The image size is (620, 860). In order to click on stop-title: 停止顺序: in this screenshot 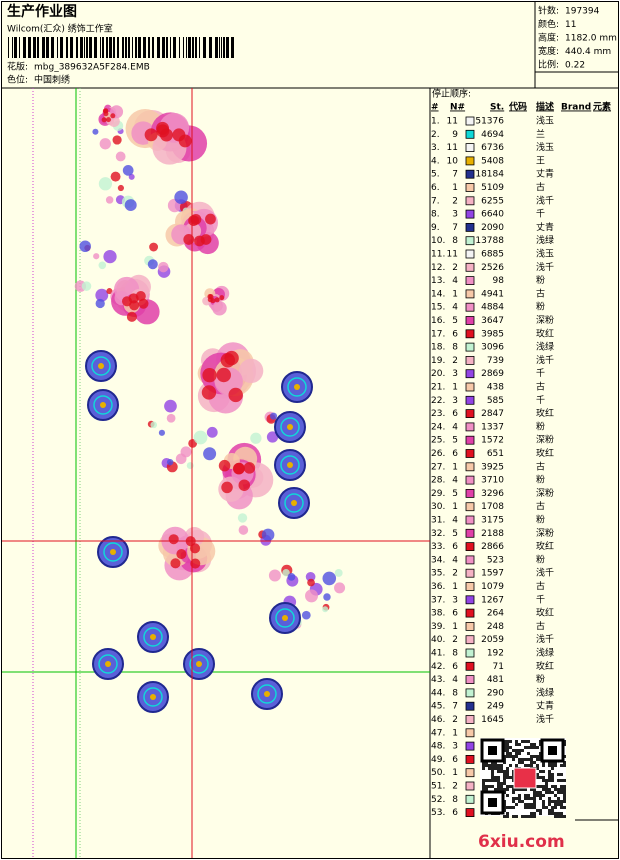, I will do `click(451, 94)`.